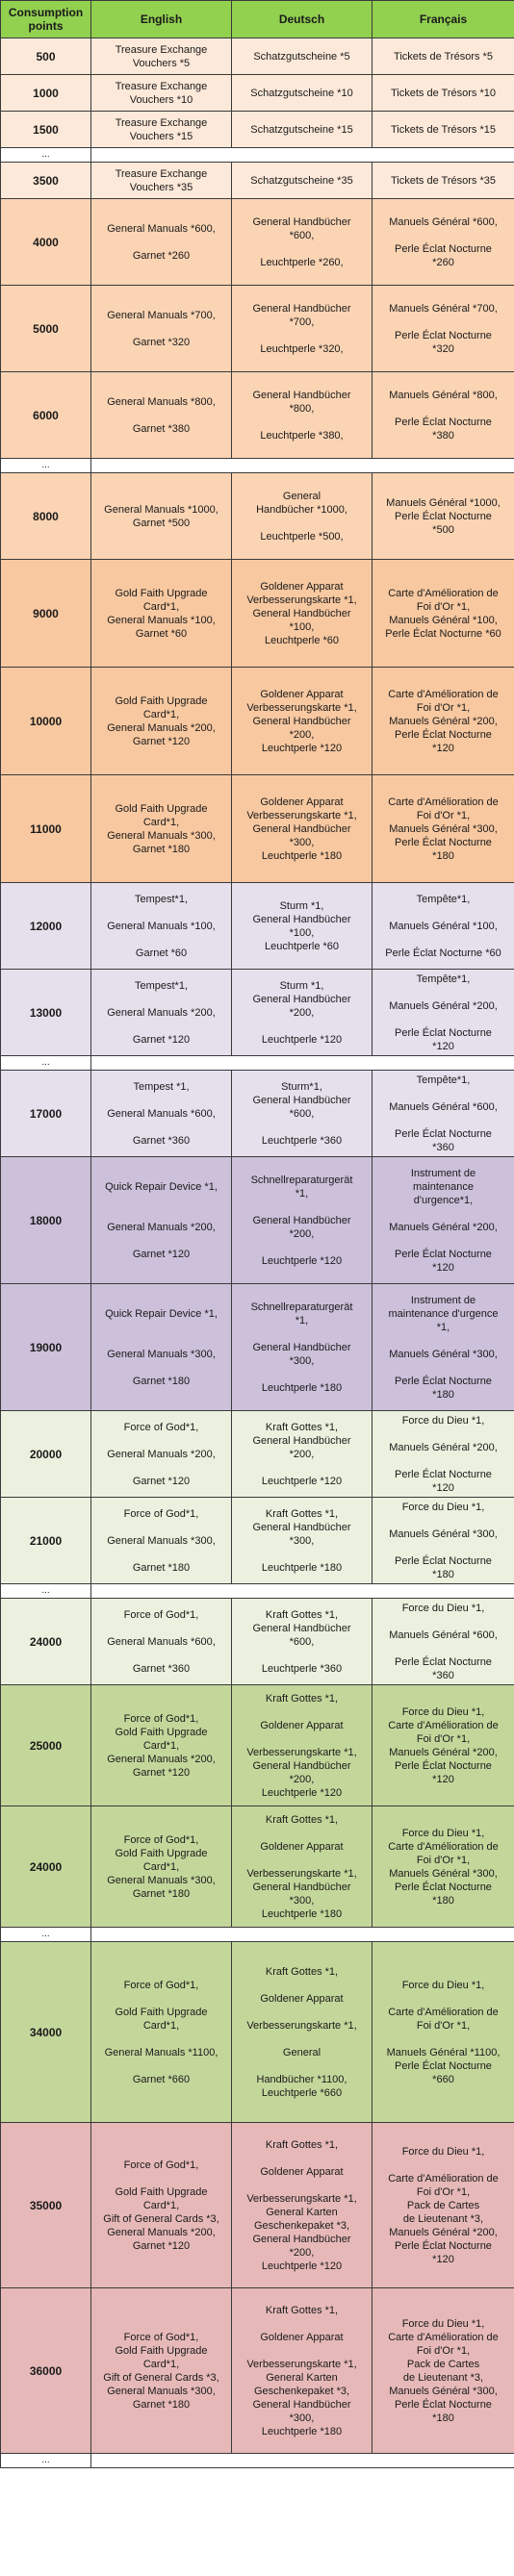 The height and width of the screenshot is (2576, 514). I want to click on deutsch-cell: Schatzgutscheine *5, so click(302, 56).